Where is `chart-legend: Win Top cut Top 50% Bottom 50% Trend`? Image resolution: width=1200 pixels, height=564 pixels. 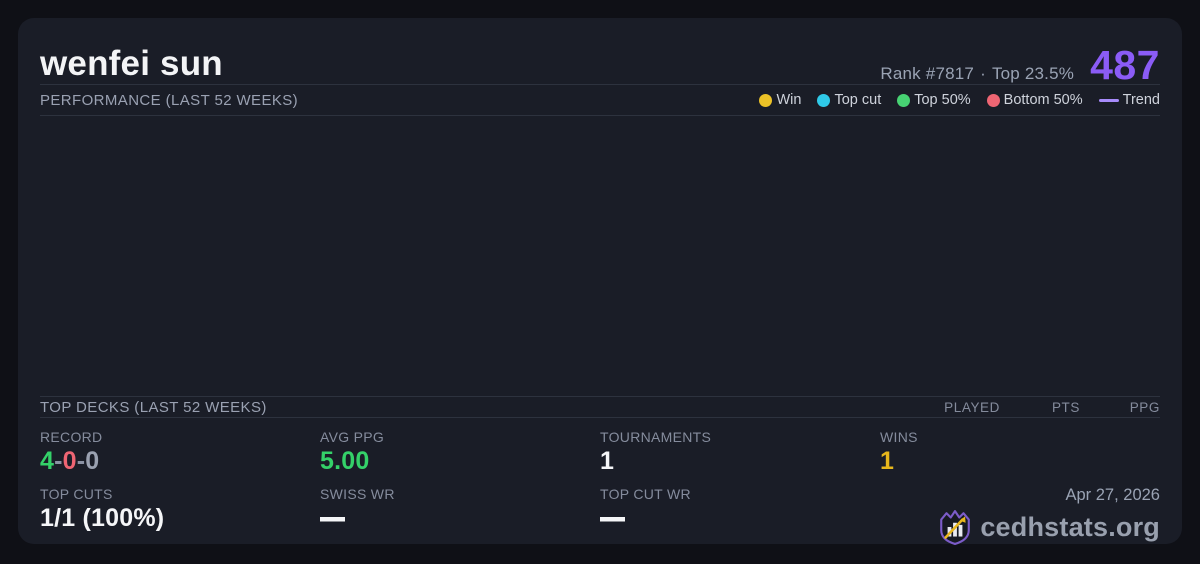
chart-legend: Win Top cut Top 50% Bottom 50% Trend is located at coordinates (959, 100).